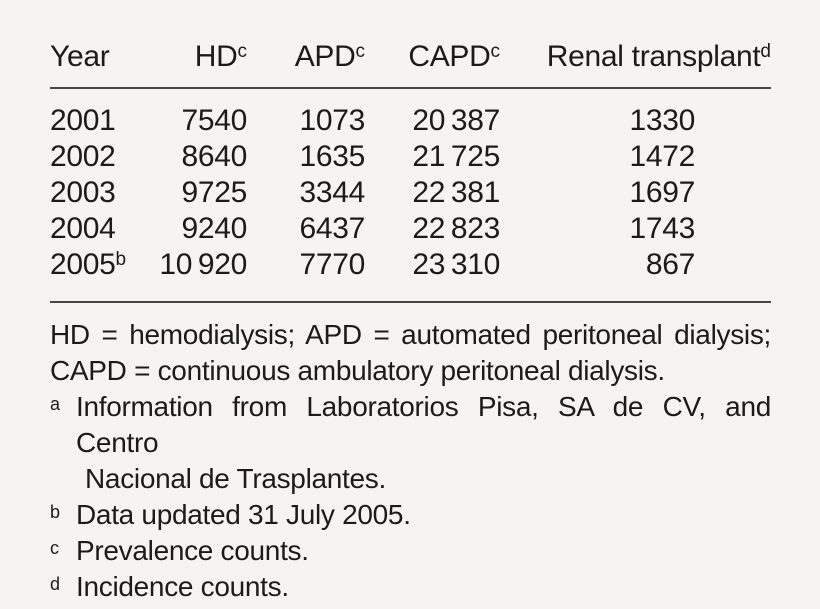 Image resolution: width=820 pixels, height=609 pixels. I want to click on table-row-2001: 2001 7540 1073 20 387 1330, so click(410, 121).